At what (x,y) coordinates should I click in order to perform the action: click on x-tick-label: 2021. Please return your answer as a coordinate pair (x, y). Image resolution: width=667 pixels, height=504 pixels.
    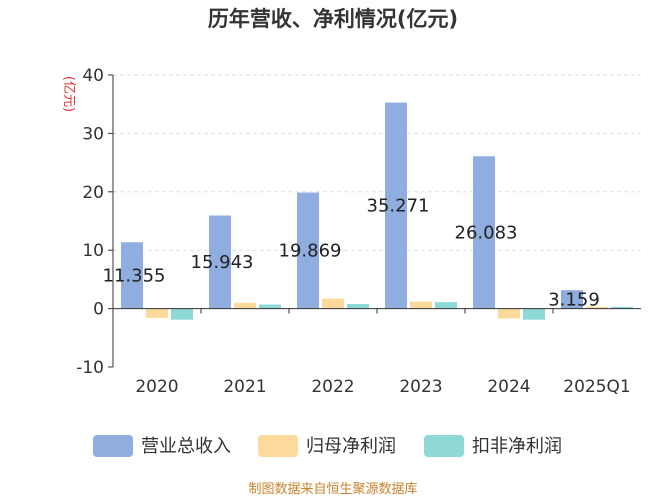
    Looking at the image, I should click on (244, 387).